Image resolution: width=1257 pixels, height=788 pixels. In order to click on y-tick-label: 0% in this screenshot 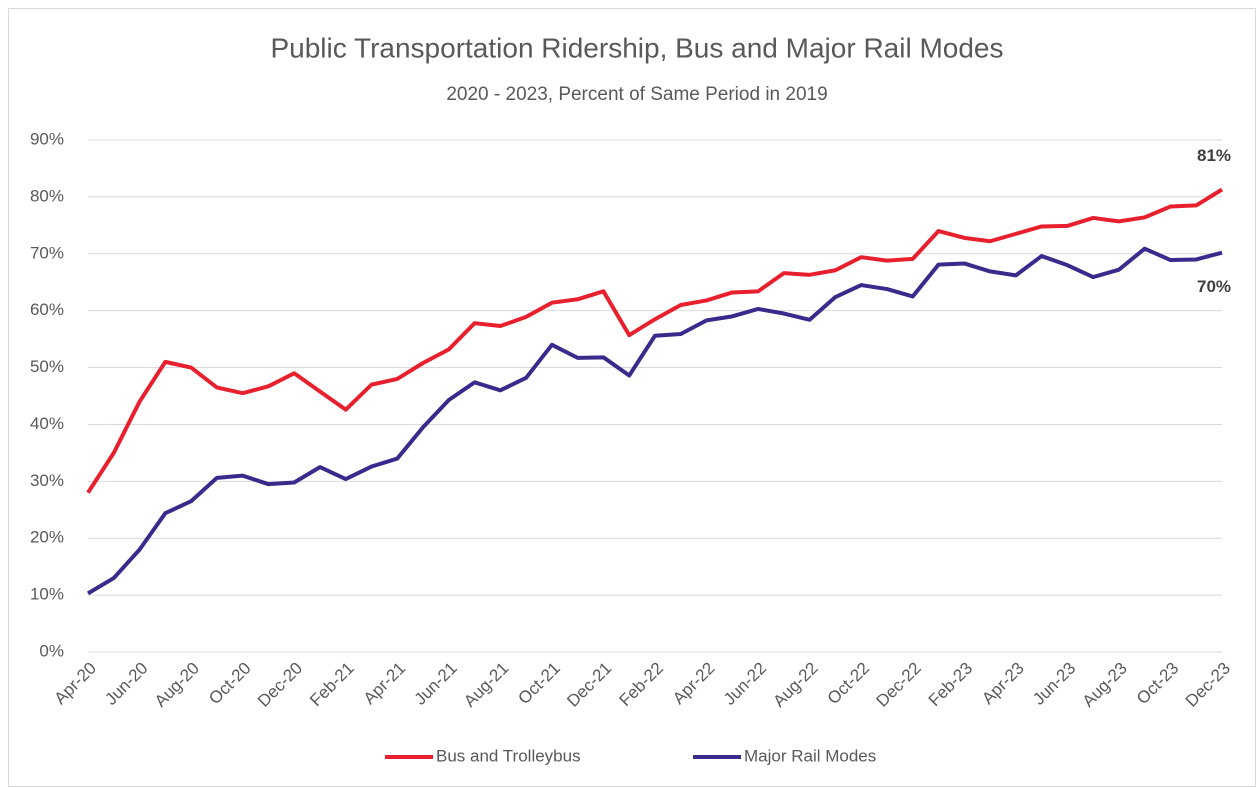, I will do `click(51, 650)`.